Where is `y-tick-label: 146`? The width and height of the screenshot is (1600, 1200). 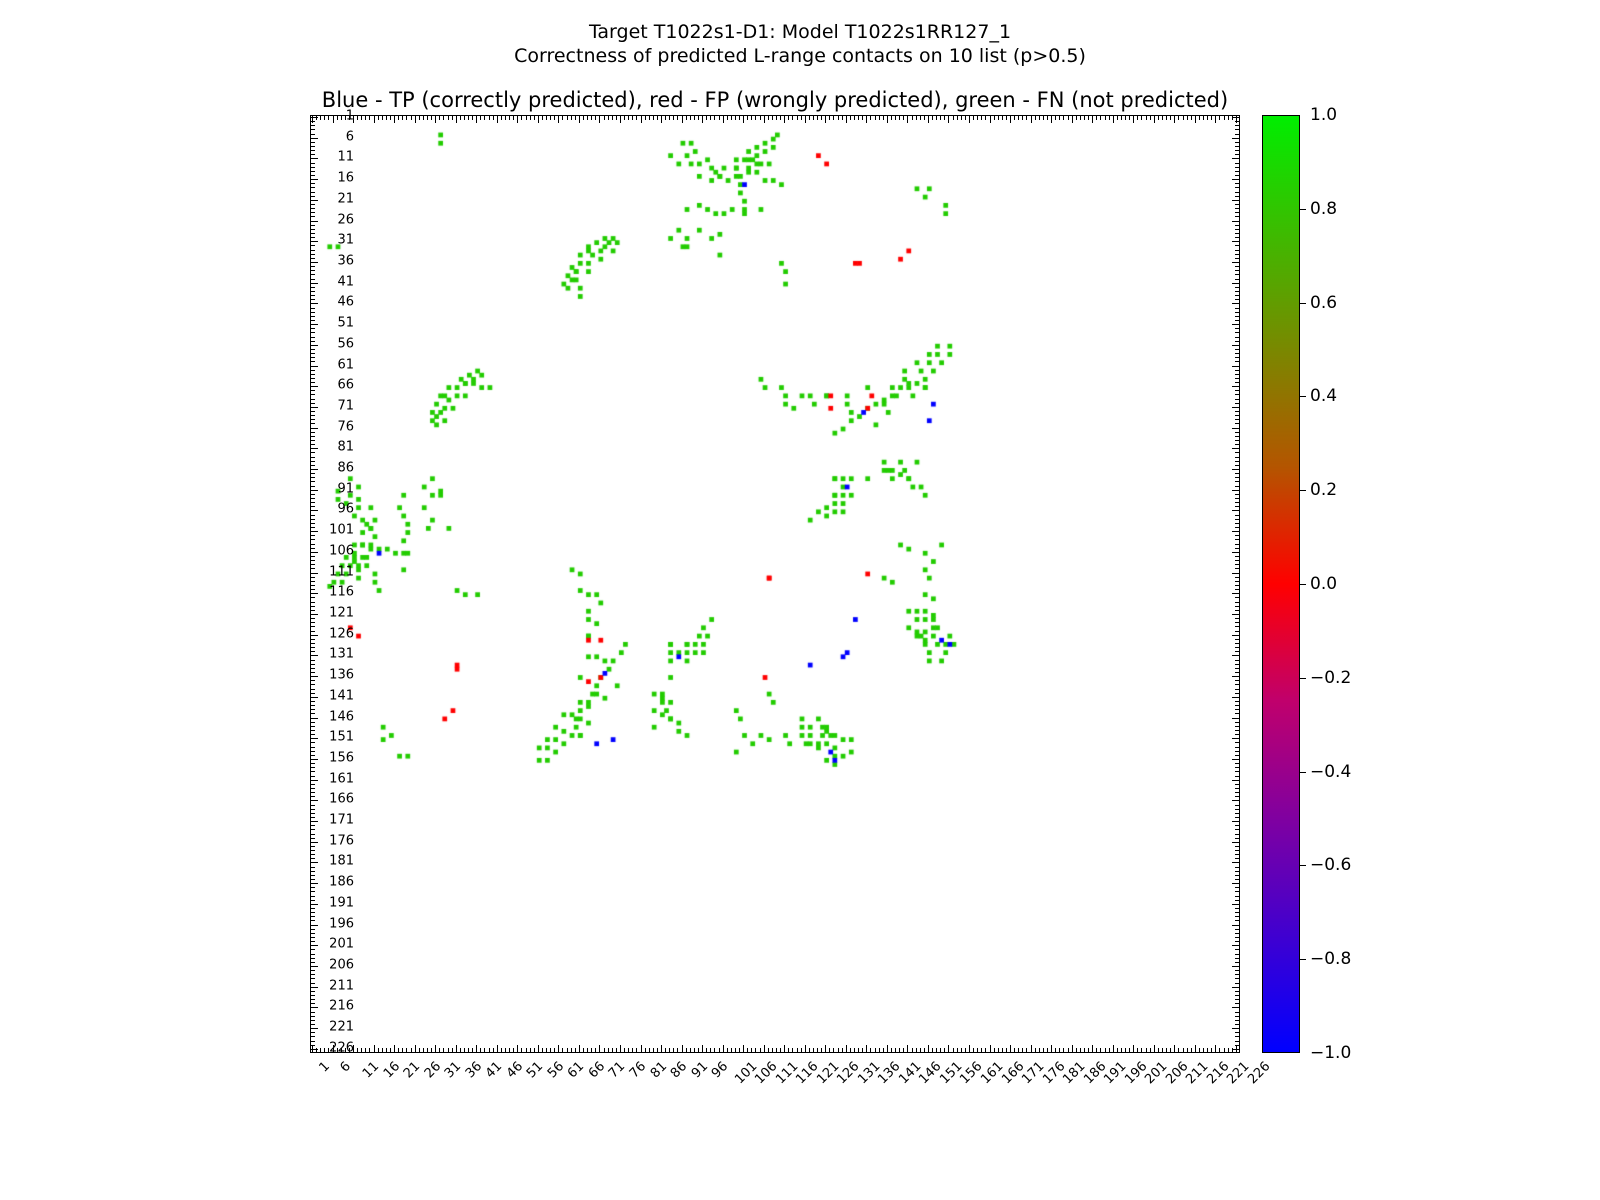
y-tick-label: 146 is located at coordinates (341, 717).